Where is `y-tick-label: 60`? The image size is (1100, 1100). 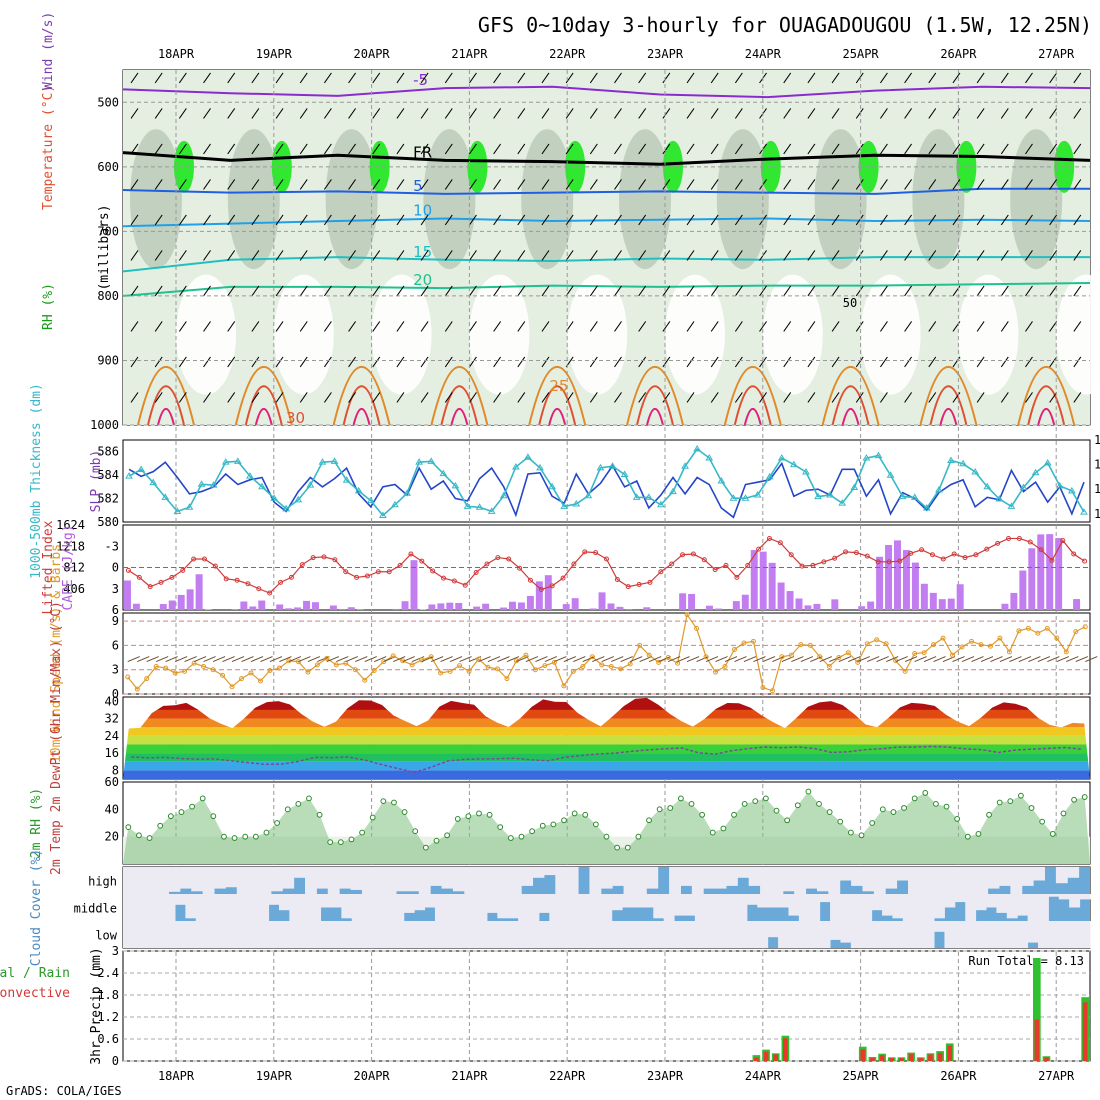
y-tick-label: 60 is located at coordinates (112, 782).